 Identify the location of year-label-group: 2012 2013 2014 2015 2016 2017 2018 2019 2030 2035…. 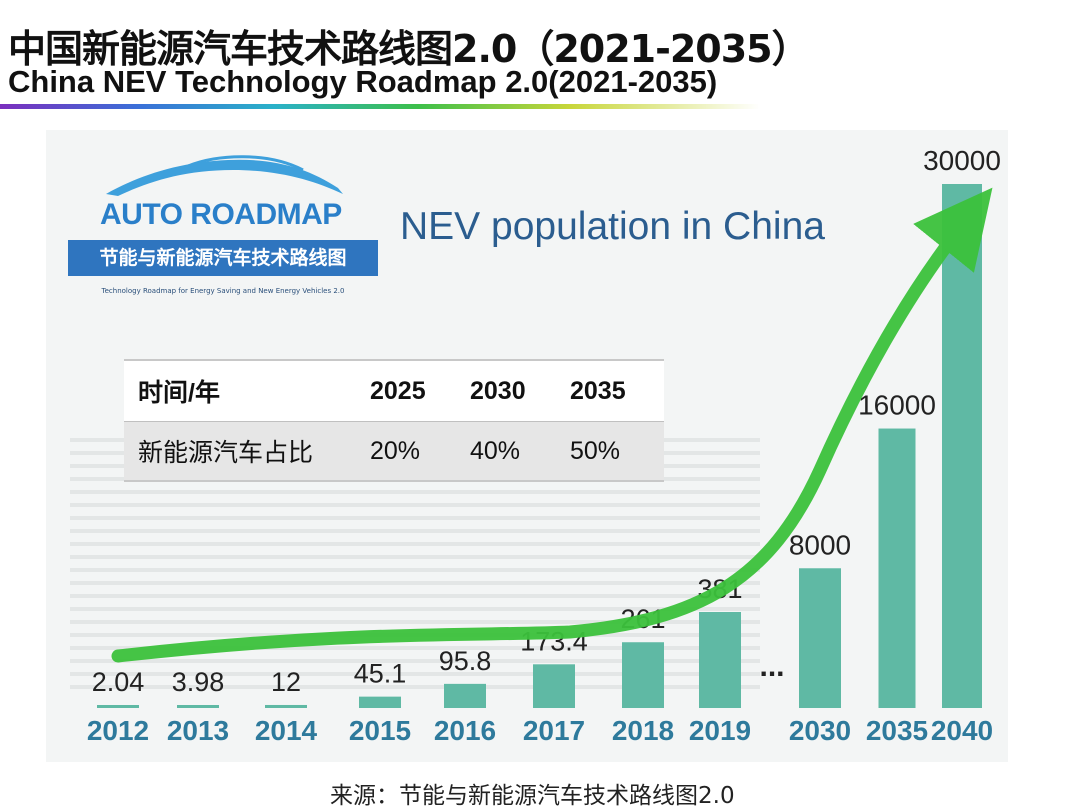
(540, 730).